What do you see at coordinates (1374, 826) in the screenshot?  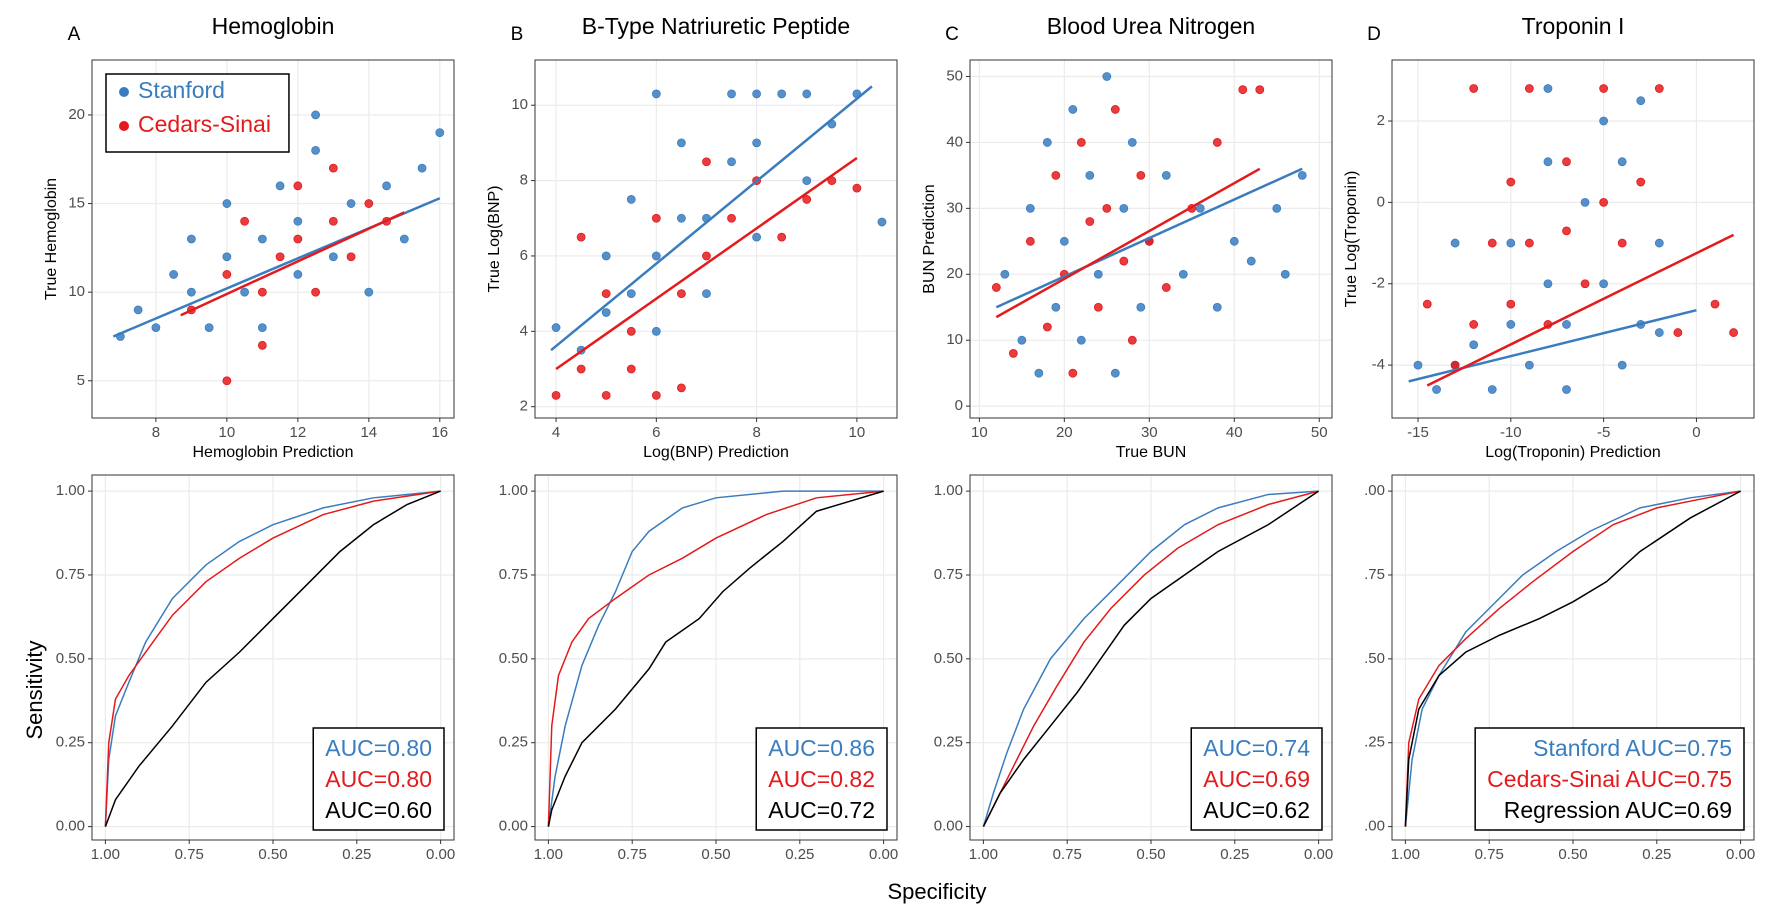 I see `y-tick-label: .00` at bounding box center [1374, 826].